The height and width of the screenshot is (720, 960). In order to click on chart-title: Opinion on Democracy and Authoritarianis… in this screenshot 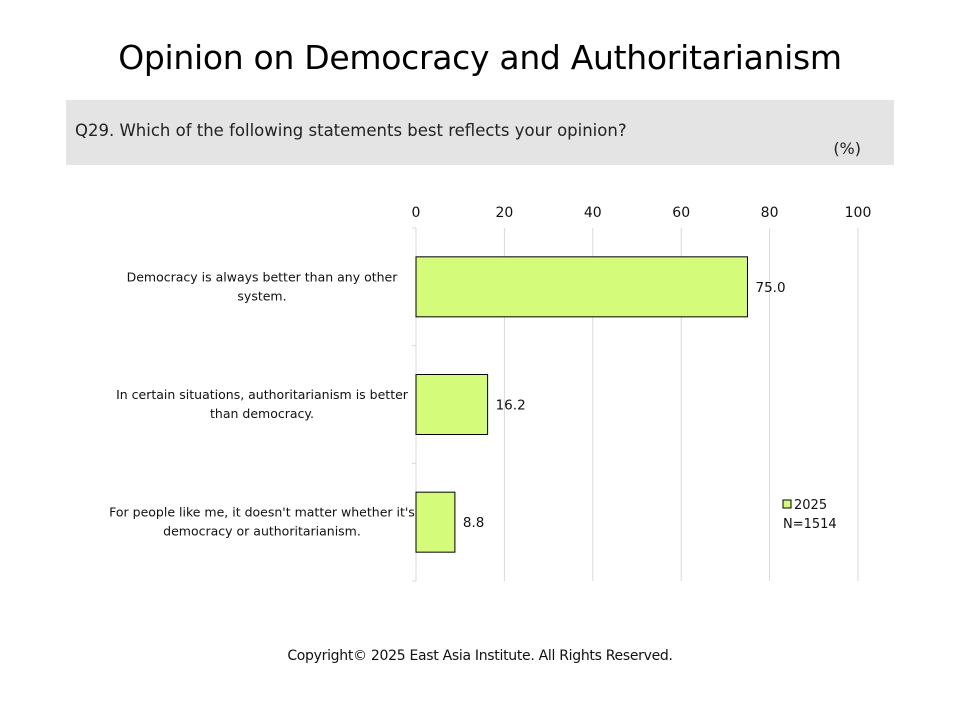, I will do `click(480, 57)`.